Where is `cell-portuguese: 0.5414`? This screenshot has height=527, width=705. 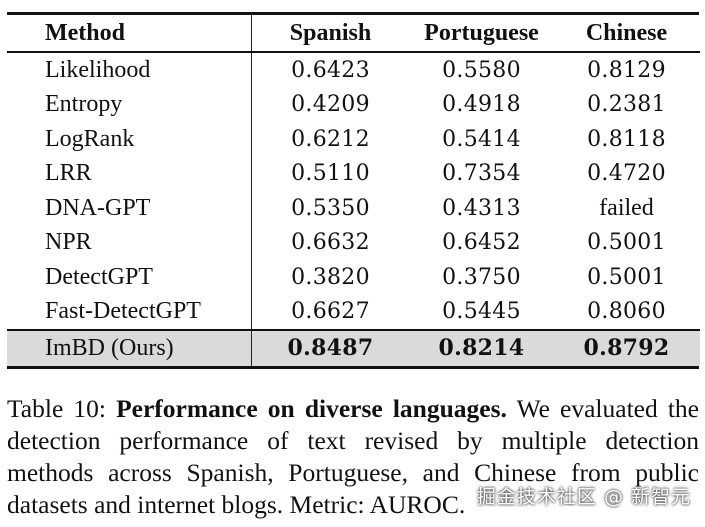 cell-portuguese: 0.5414 is located at coordinates (481, 139).